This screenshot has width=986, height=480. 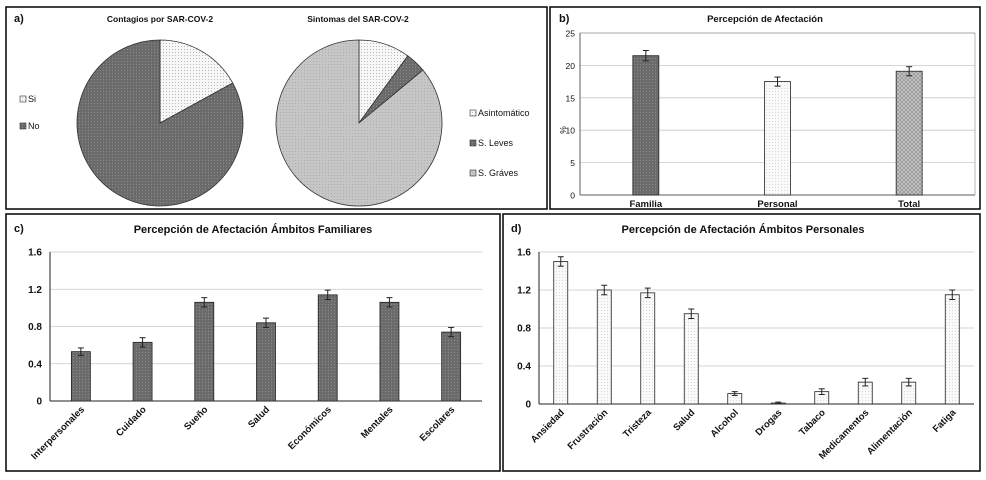 What do you see at coordinates (571, 34) in the screenshot?
I see `y-tick-label: 25` at bounding box center [571, 34].